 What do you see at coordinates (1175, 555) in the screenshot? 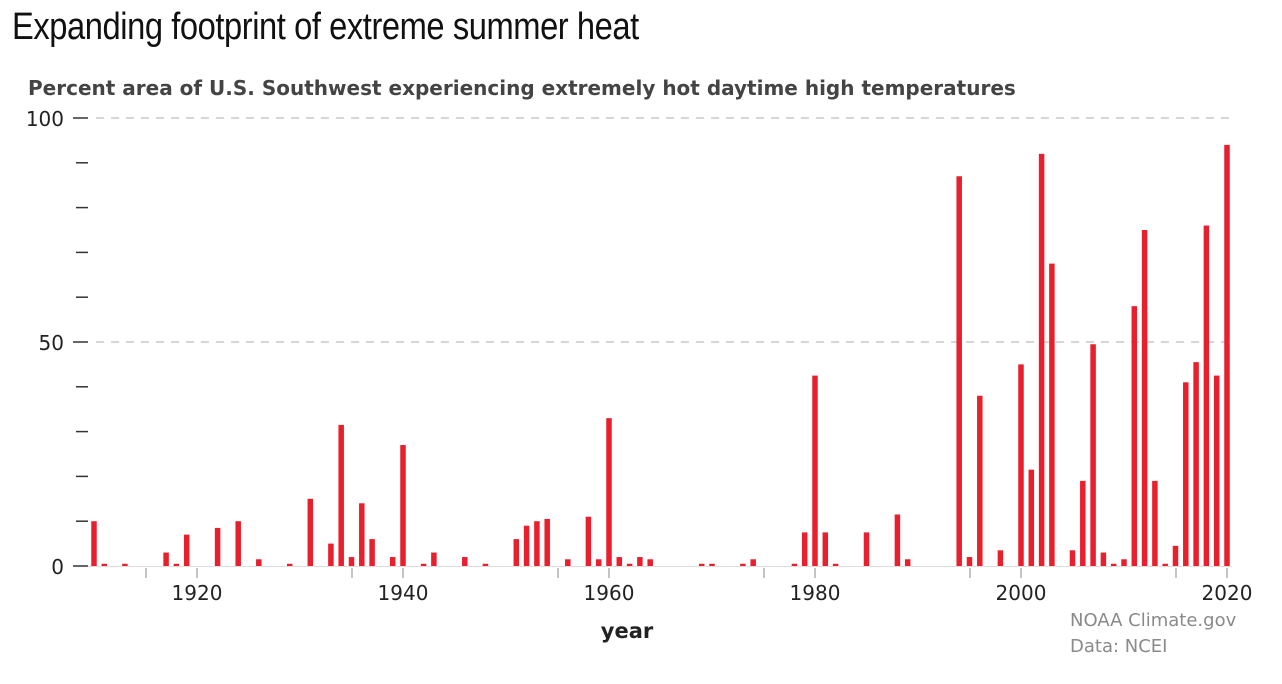
I see `bar-2015` at bounding box center [1175, 555].